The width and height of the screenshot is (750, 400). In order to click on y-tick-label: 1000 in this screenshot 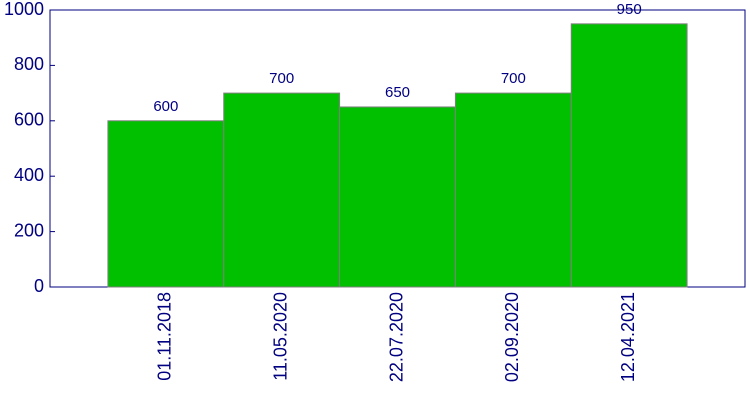, I will do `click(24, 9)`.